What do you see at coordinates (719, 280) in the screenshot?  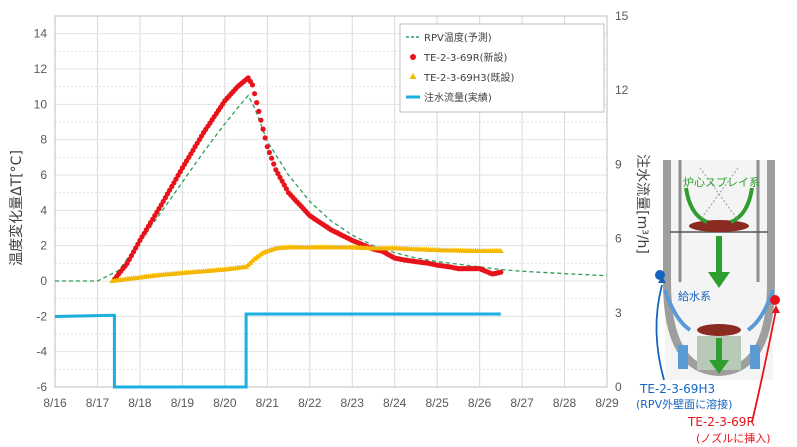 I see `flow-arrow-down-icon` at bounding box center [719, 280].